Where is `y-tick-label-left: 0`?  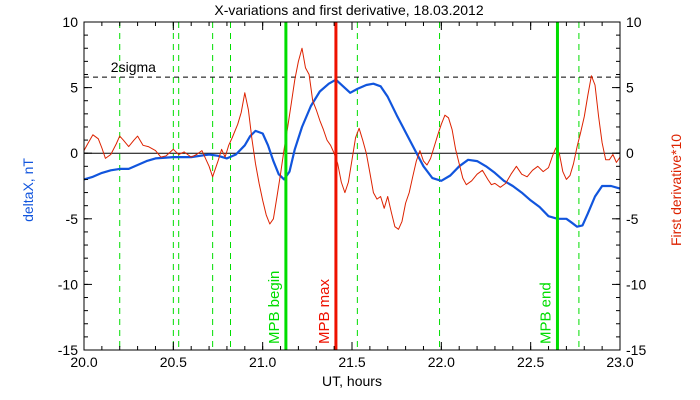
y-tick-label-left: 0 is located at coordinates (74, 153).